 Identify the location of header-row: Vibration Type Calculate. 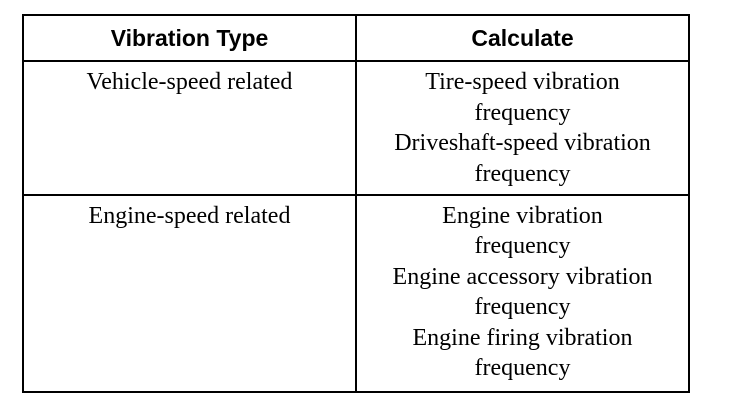
(356, 38).